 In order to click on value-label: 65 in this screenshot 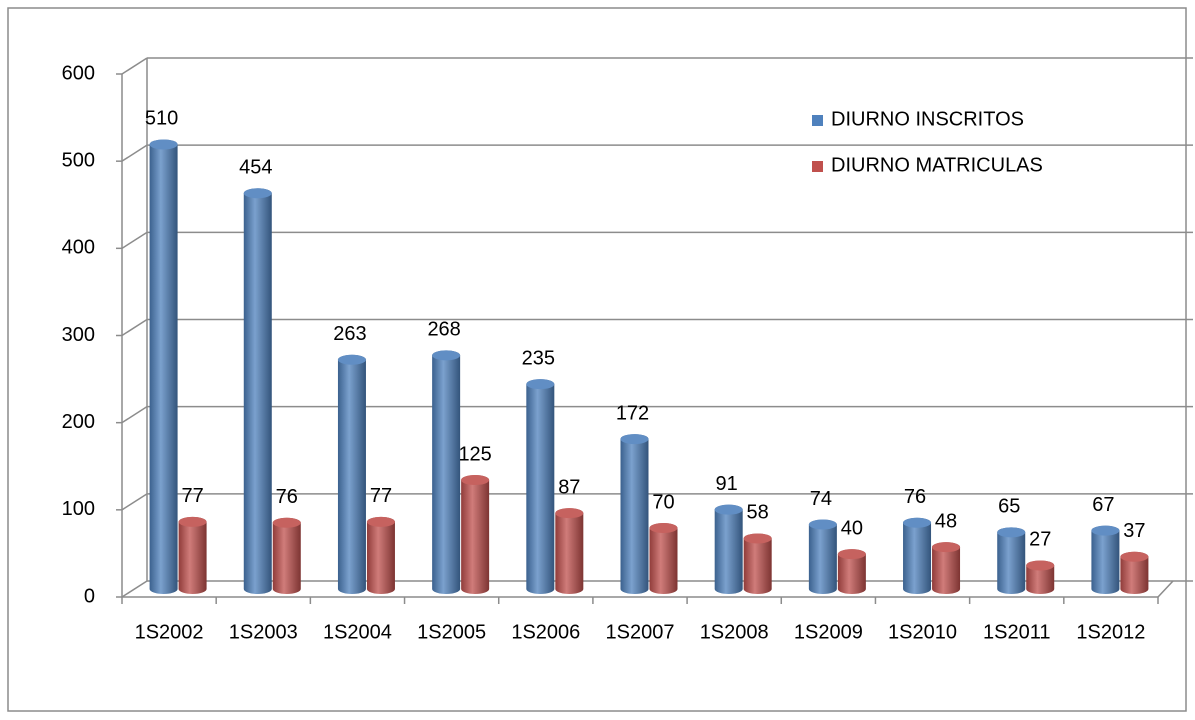, I will do `click(1009, 507)`.